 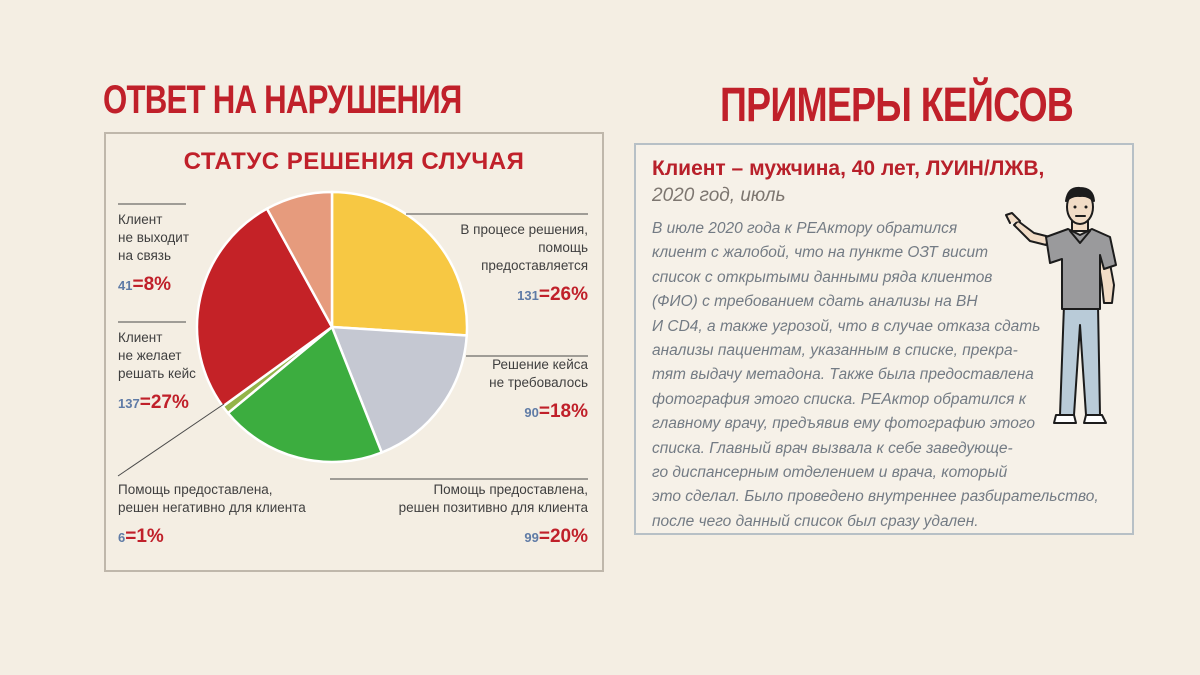 What do you see at coordinates (282, 100) in the screenshot?
I see `left-heading: ОТВЕТ НА НАРУШЕНИЯ` at bounding box center [282, 100].